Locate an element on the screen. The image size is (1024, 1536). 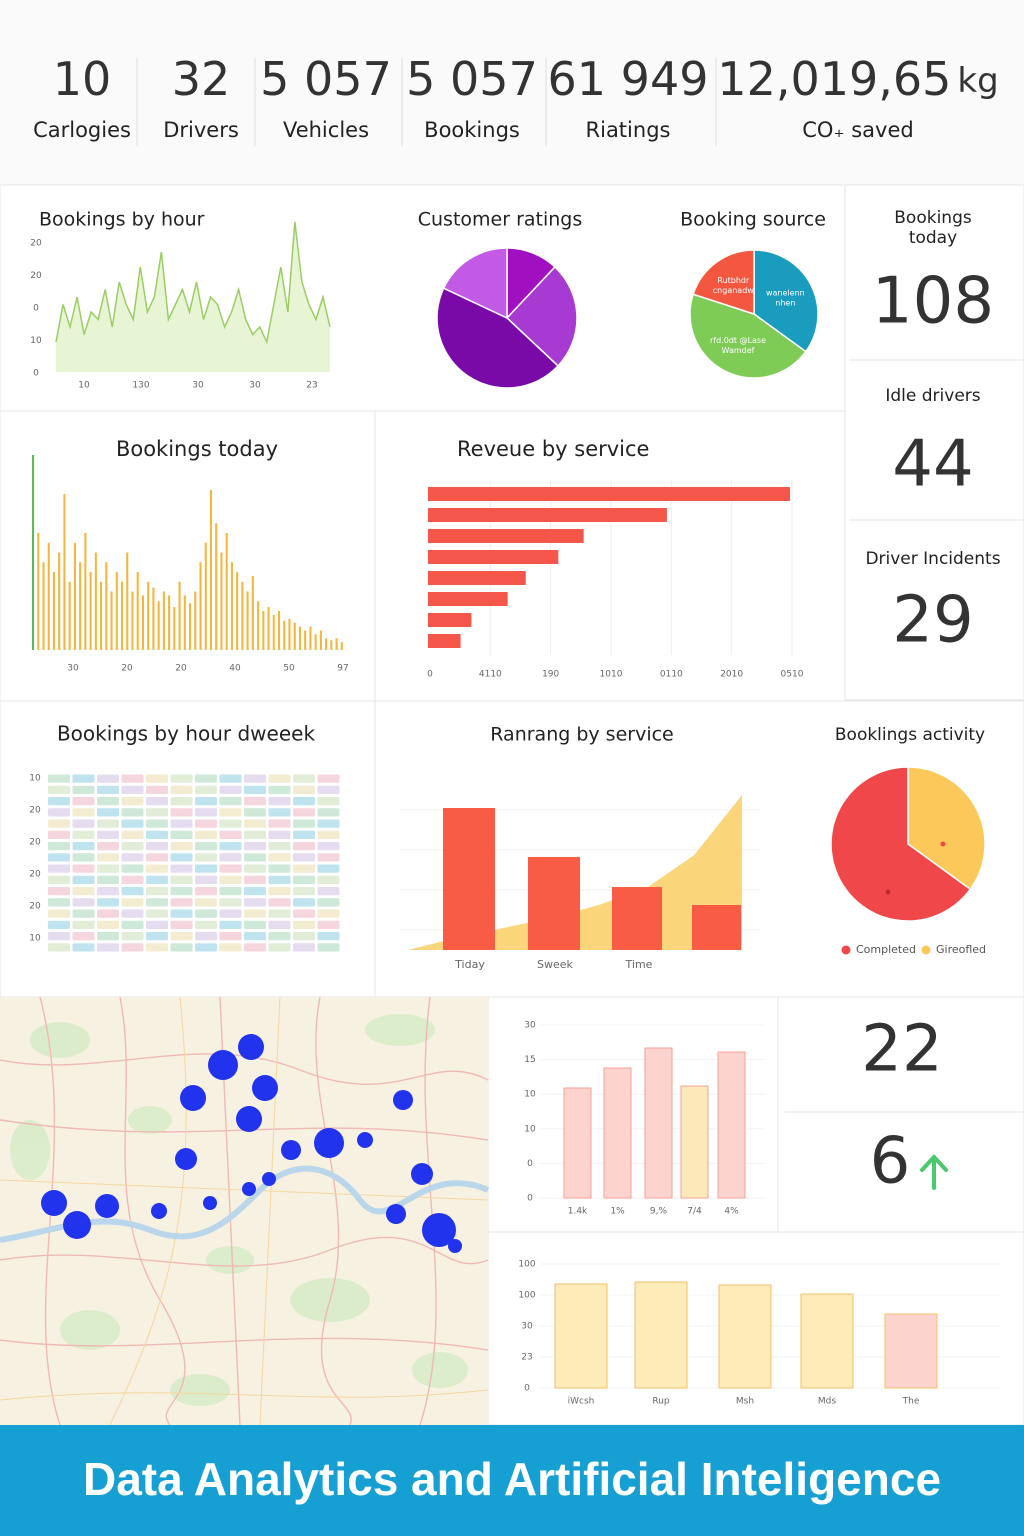
panel is located at coordinates (188, 556).